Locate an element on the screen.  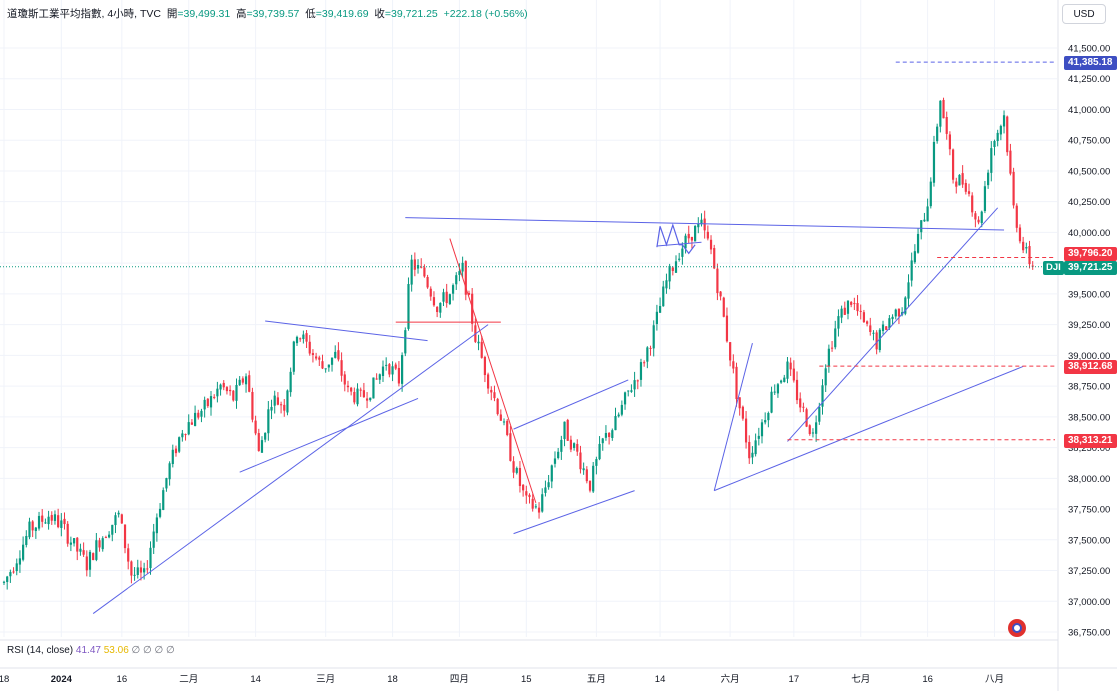
y-tick-label: 40,750.00 is located at coordinates (1089, 141).